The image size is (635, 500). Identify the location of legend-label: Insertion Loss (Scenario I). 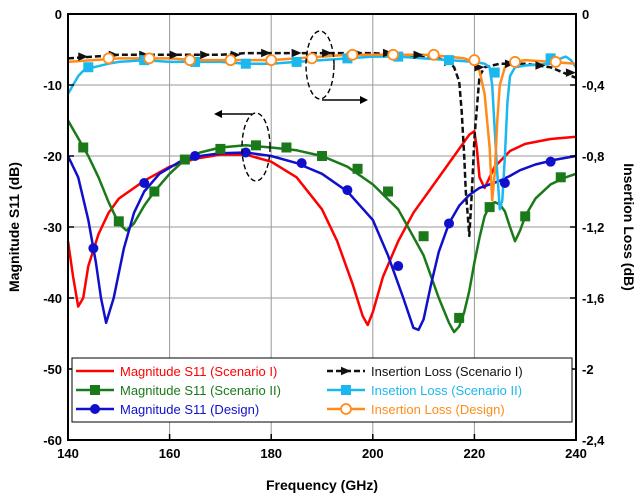
(447, 371).